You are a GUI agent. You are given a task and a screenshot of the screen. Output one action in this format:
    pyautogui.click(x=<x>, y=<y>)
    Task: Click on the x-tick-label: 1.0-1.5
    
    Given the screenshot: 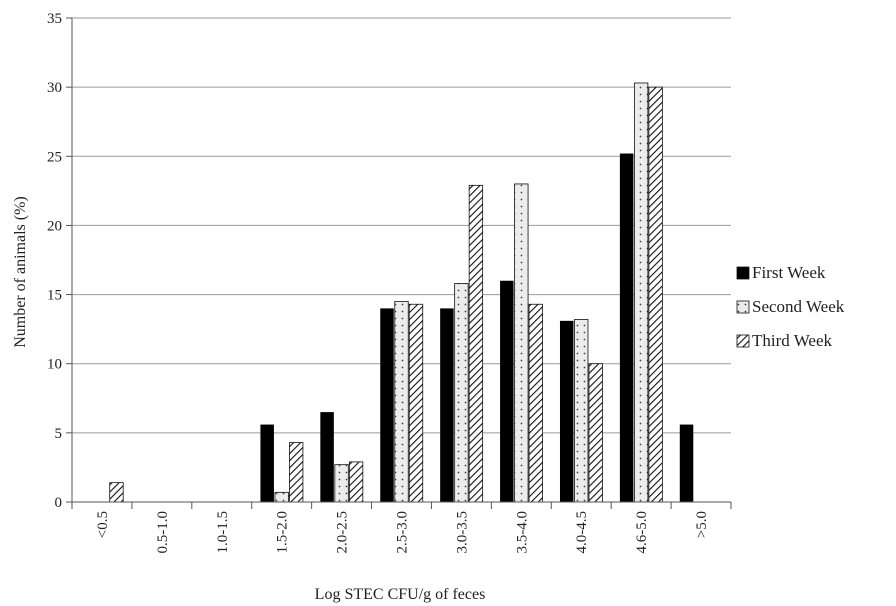 What is the action you would take?
    pyautogui.click(x=223, y=532)
    